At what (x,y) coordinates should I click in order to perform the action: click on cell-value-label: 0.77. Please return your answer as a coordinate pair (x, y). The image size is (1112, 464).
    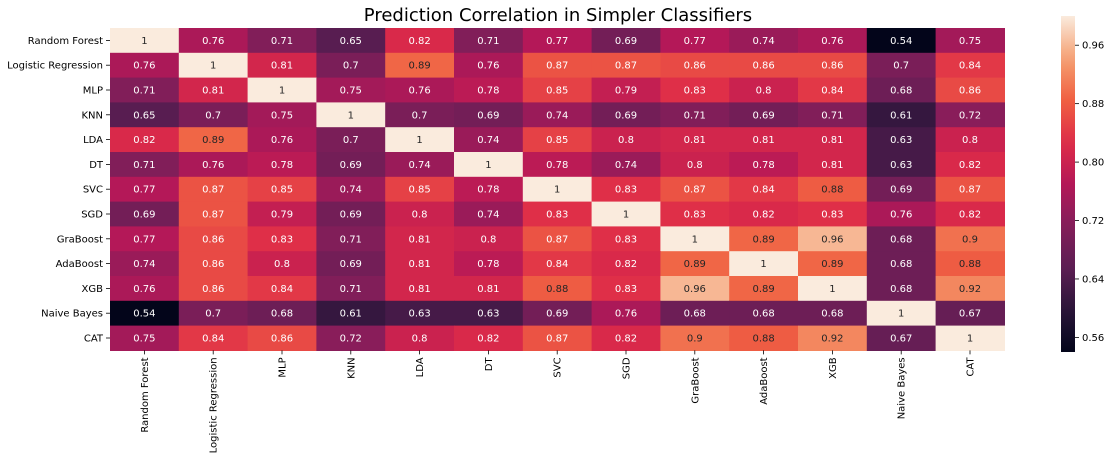
    Looking at the image, I should click on (144, 239).